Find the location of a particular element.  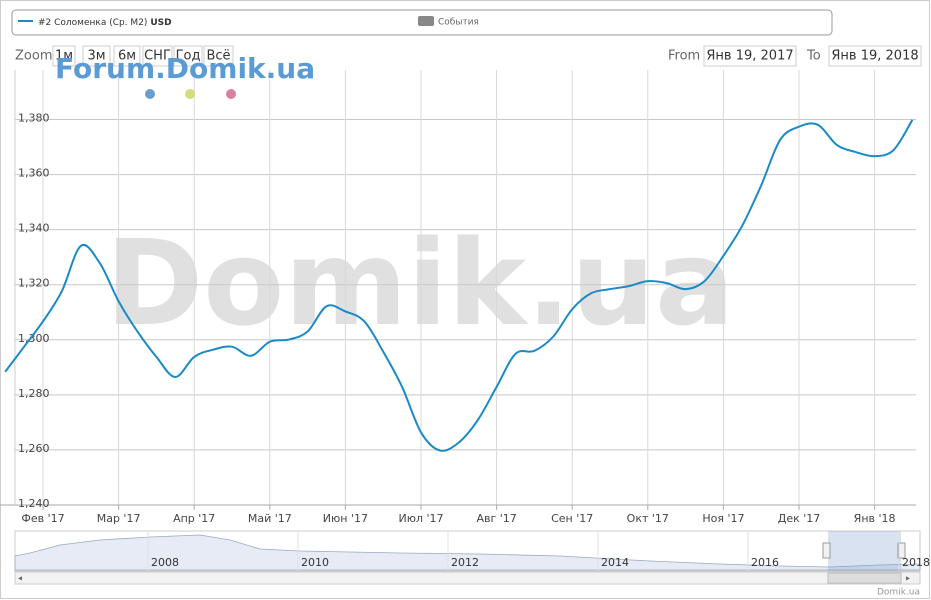

navigator-label: 2018 is located at coordinates (916, 562).